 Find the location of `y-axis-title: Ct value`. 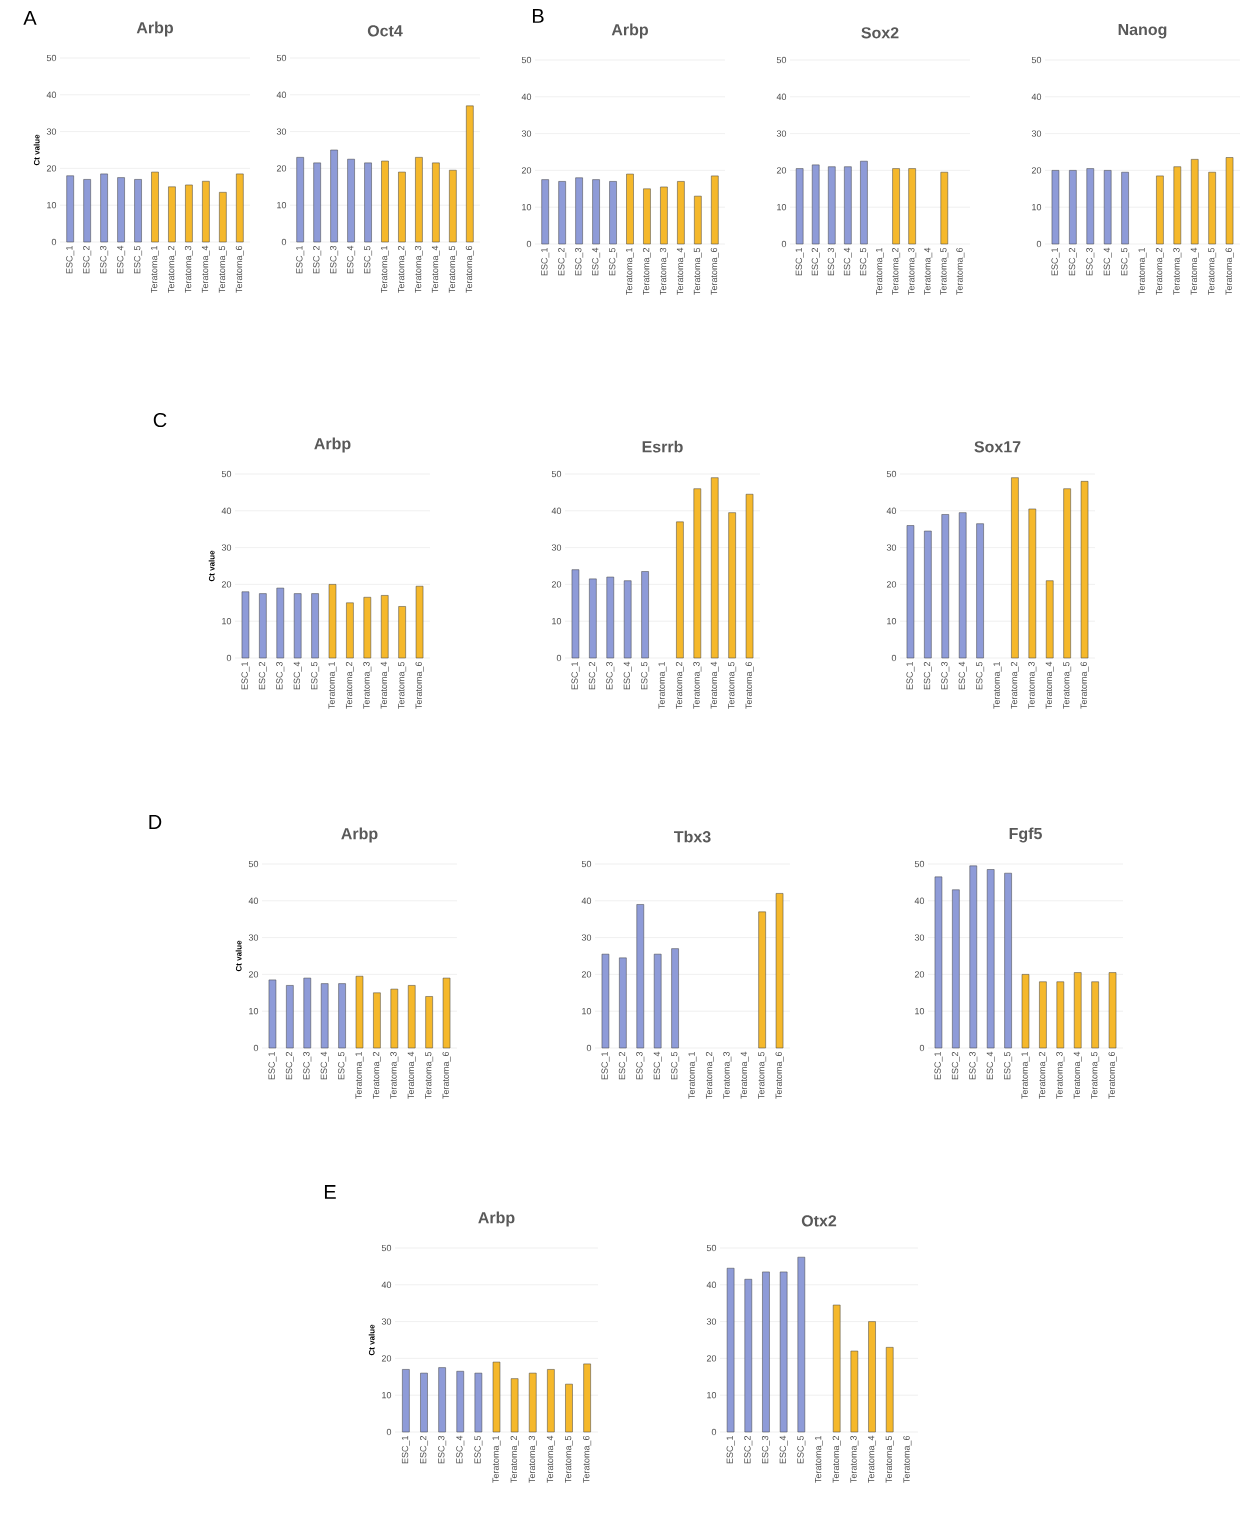

y-axis-title: Ct value is located at coordinates (371, 1340).